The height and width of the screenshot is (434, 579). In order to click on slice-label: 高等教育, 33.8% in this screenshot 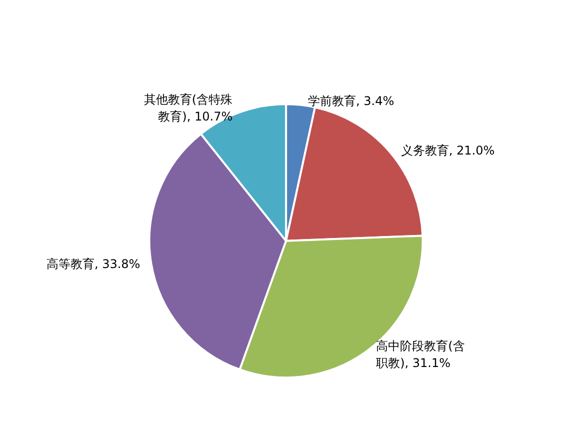, I will do `click(93, 263)`.